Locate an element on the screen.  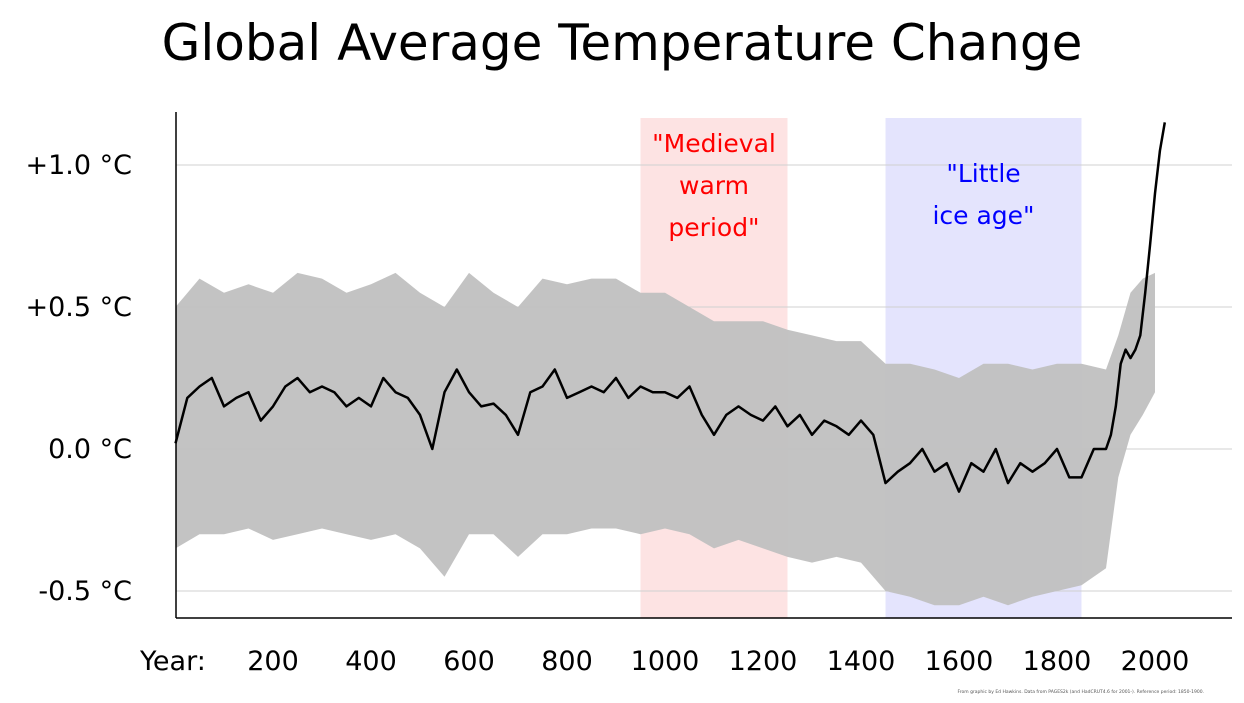
x-tick-label: 800 is located at coordinates (567, 661).